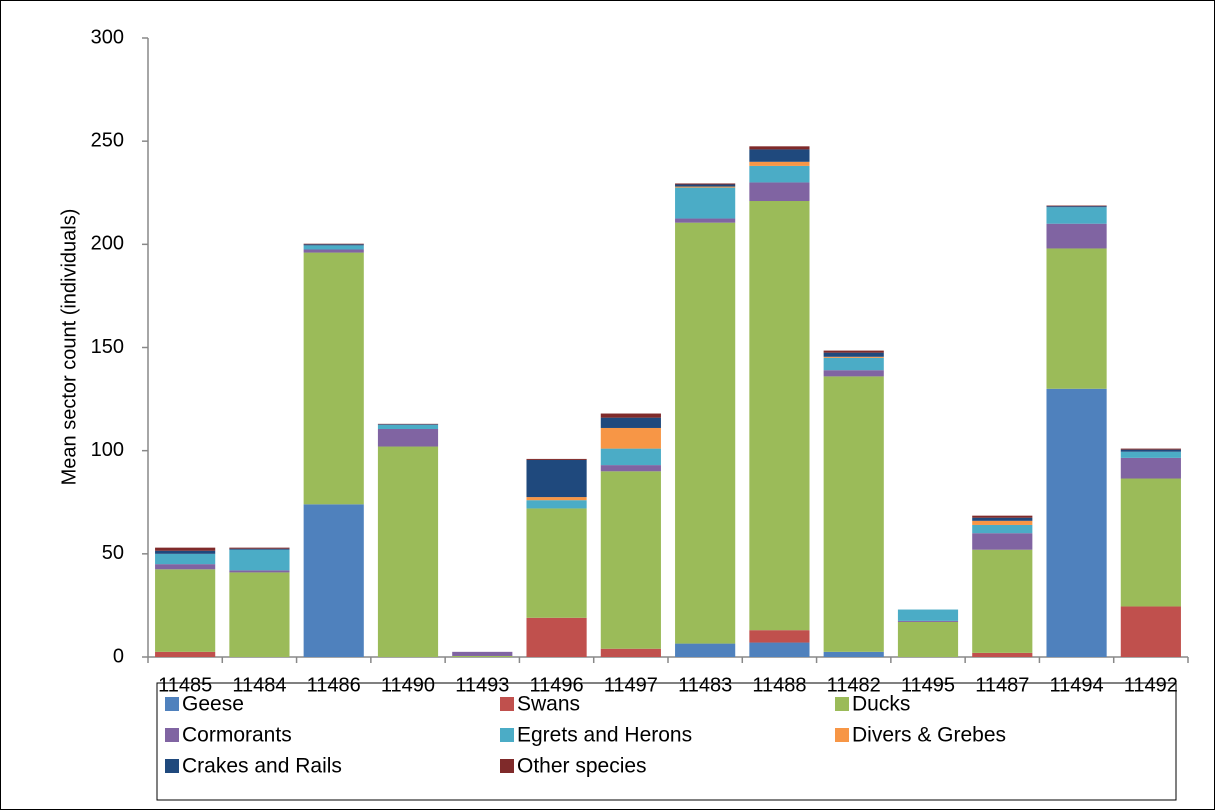  Describe the element at coordinates (582, 766) in the screenshot. I see `legend-text: Other species` at that location.